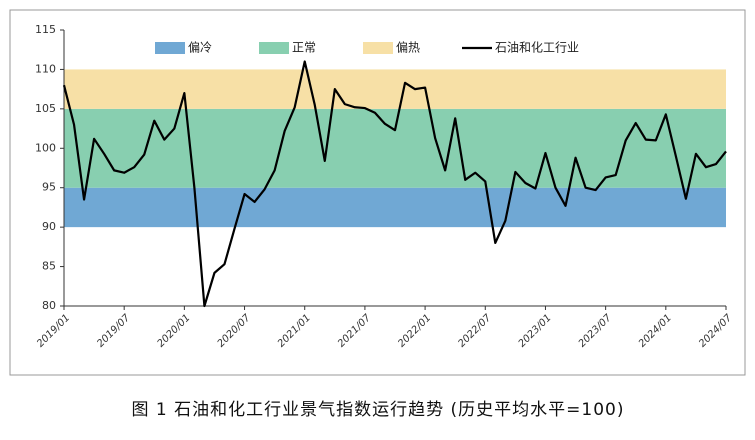 The image size is (755, 440). Describe the element at coordinates (304, 48) in the screenshot. I see `legend-label: 正常` at that location.